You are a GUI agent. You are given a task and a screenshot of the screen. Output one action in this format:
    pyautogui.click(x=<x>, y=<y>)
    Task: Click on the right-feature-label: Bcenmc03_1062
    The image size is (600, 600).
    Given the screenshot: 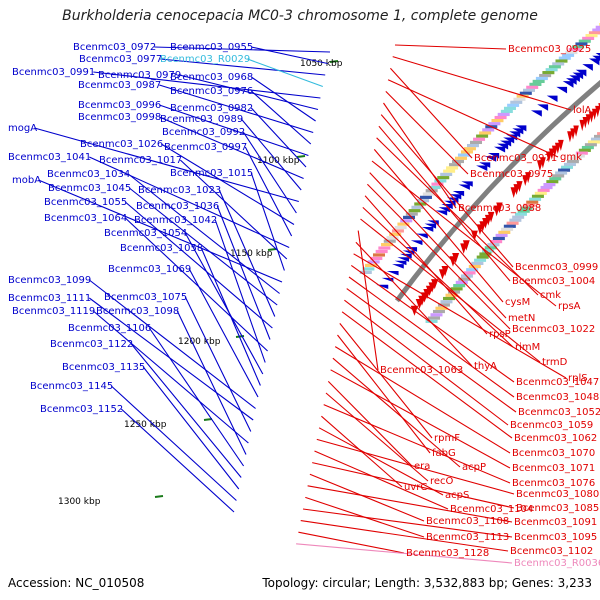 What is the action you would take?
    pyautogui.click(x=555, y=438)
    